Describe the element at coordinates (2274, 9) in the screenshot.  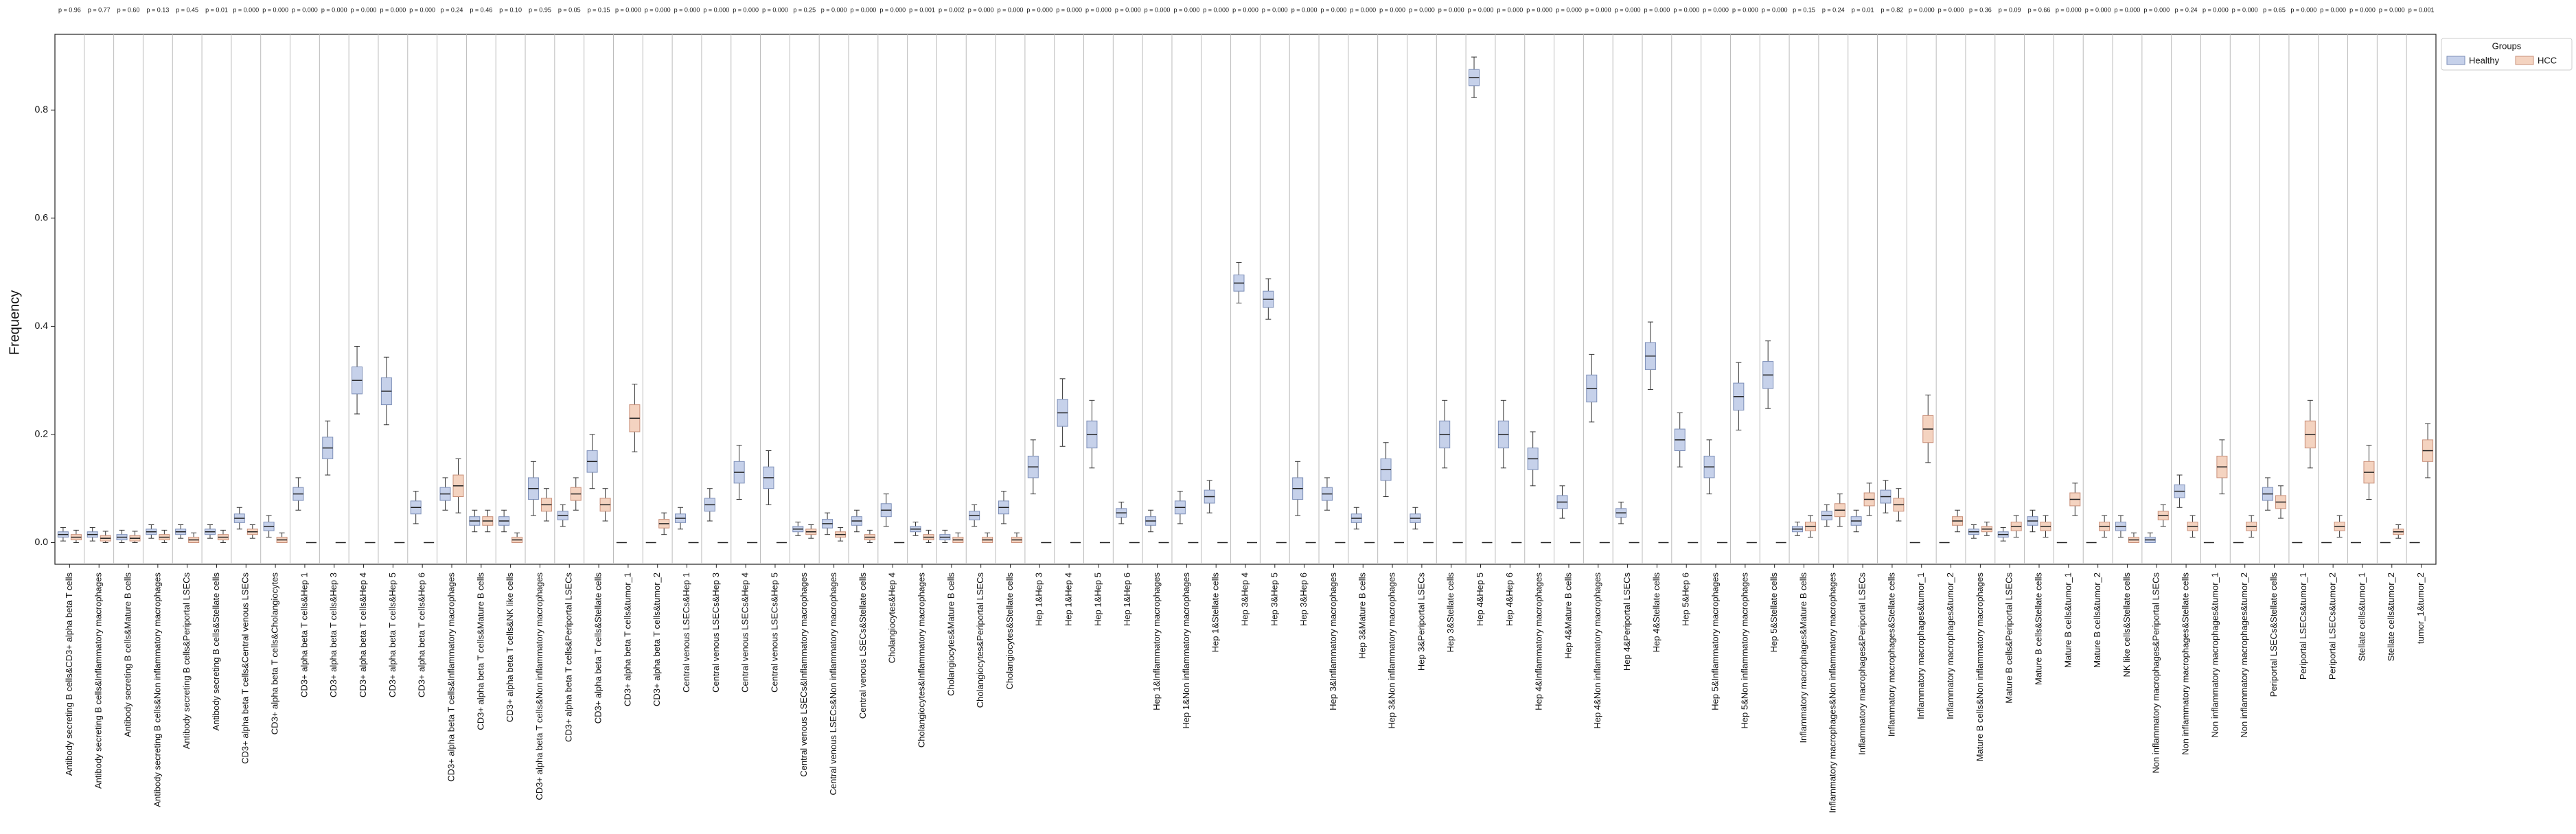
I see `p-value: p = 0.65` at that location.